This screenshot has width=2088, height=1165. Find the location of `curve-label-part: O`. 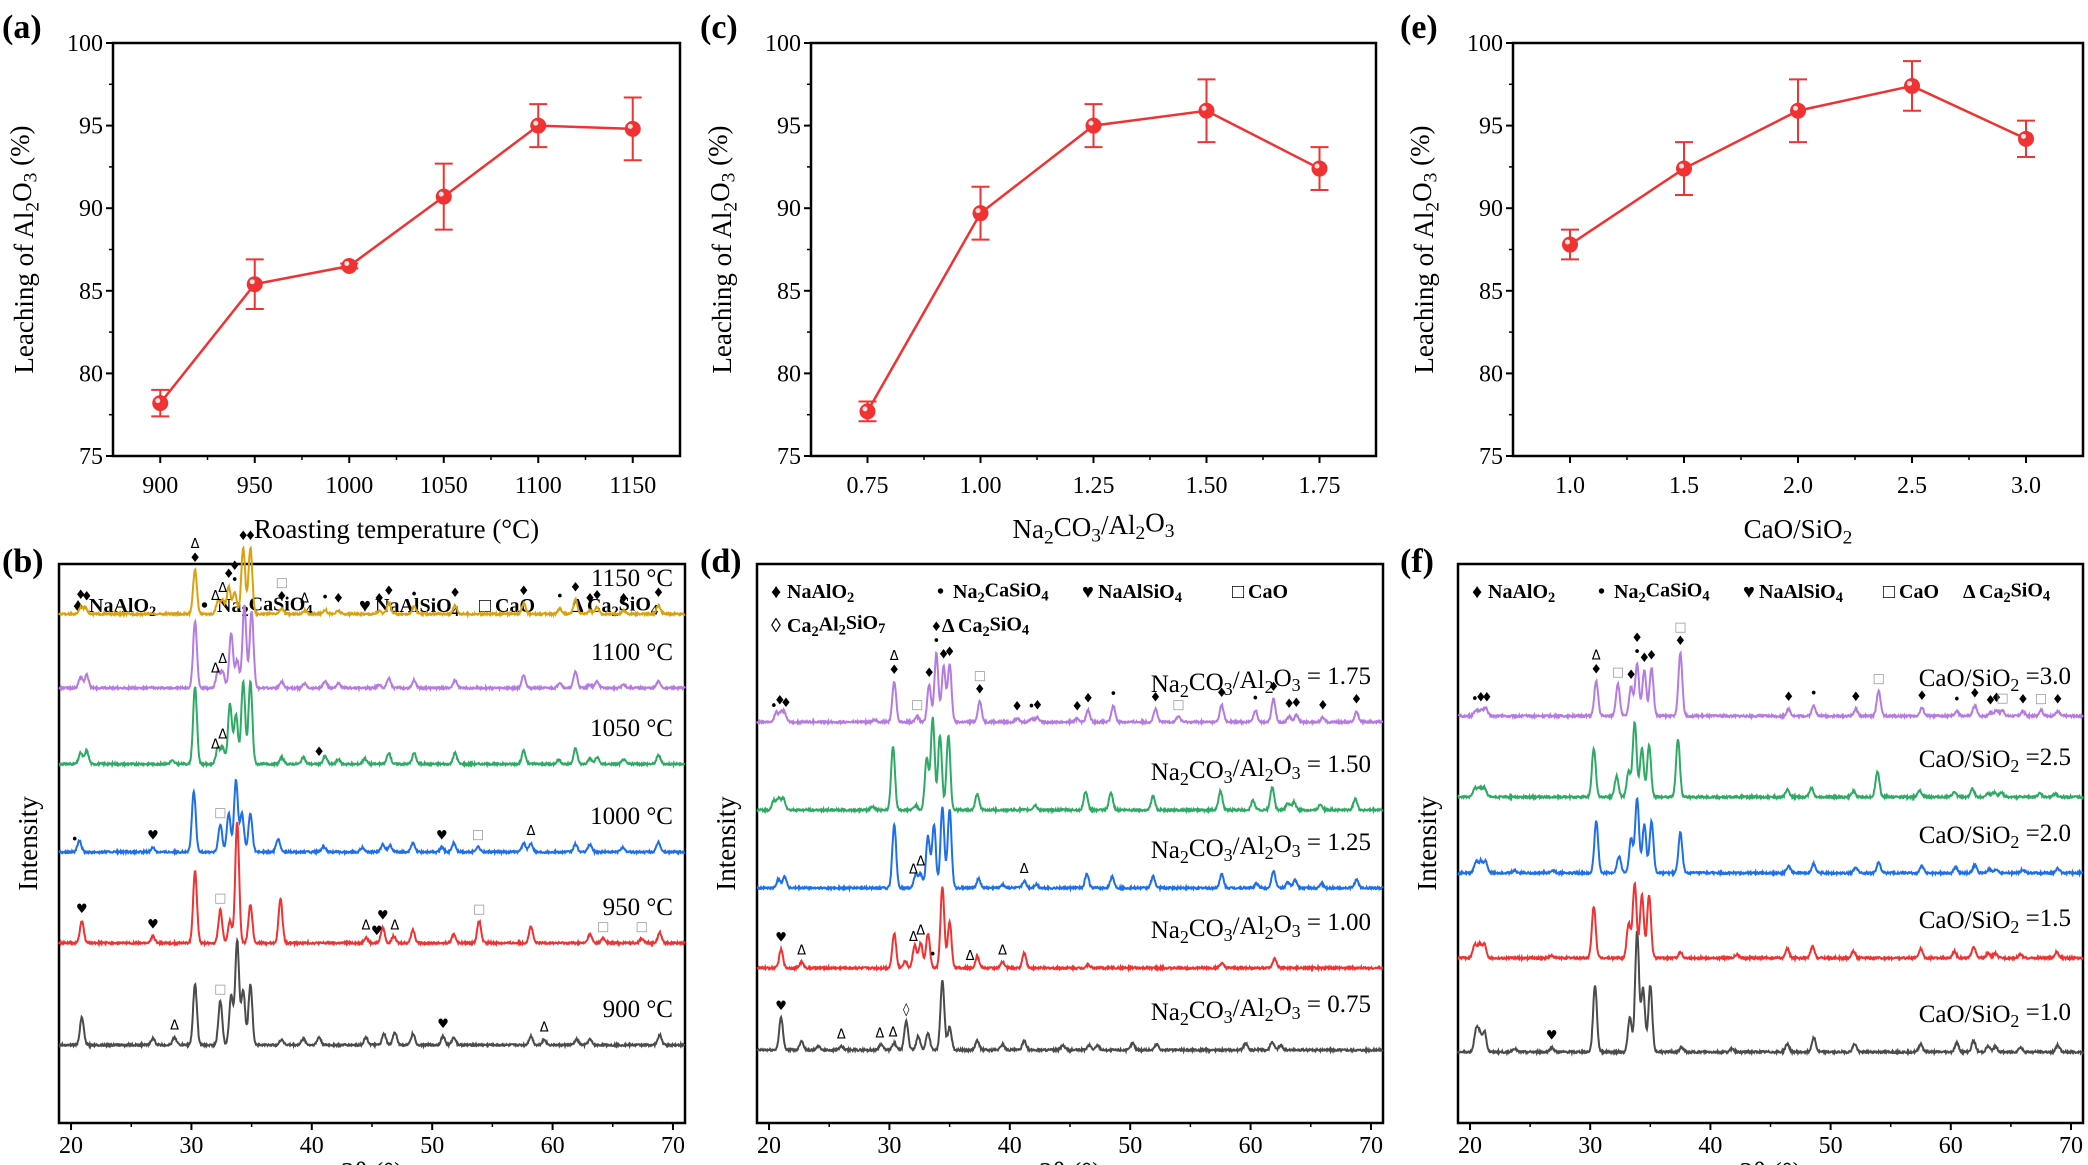

curve-label-part: O is located at coordinates (1283, 678).